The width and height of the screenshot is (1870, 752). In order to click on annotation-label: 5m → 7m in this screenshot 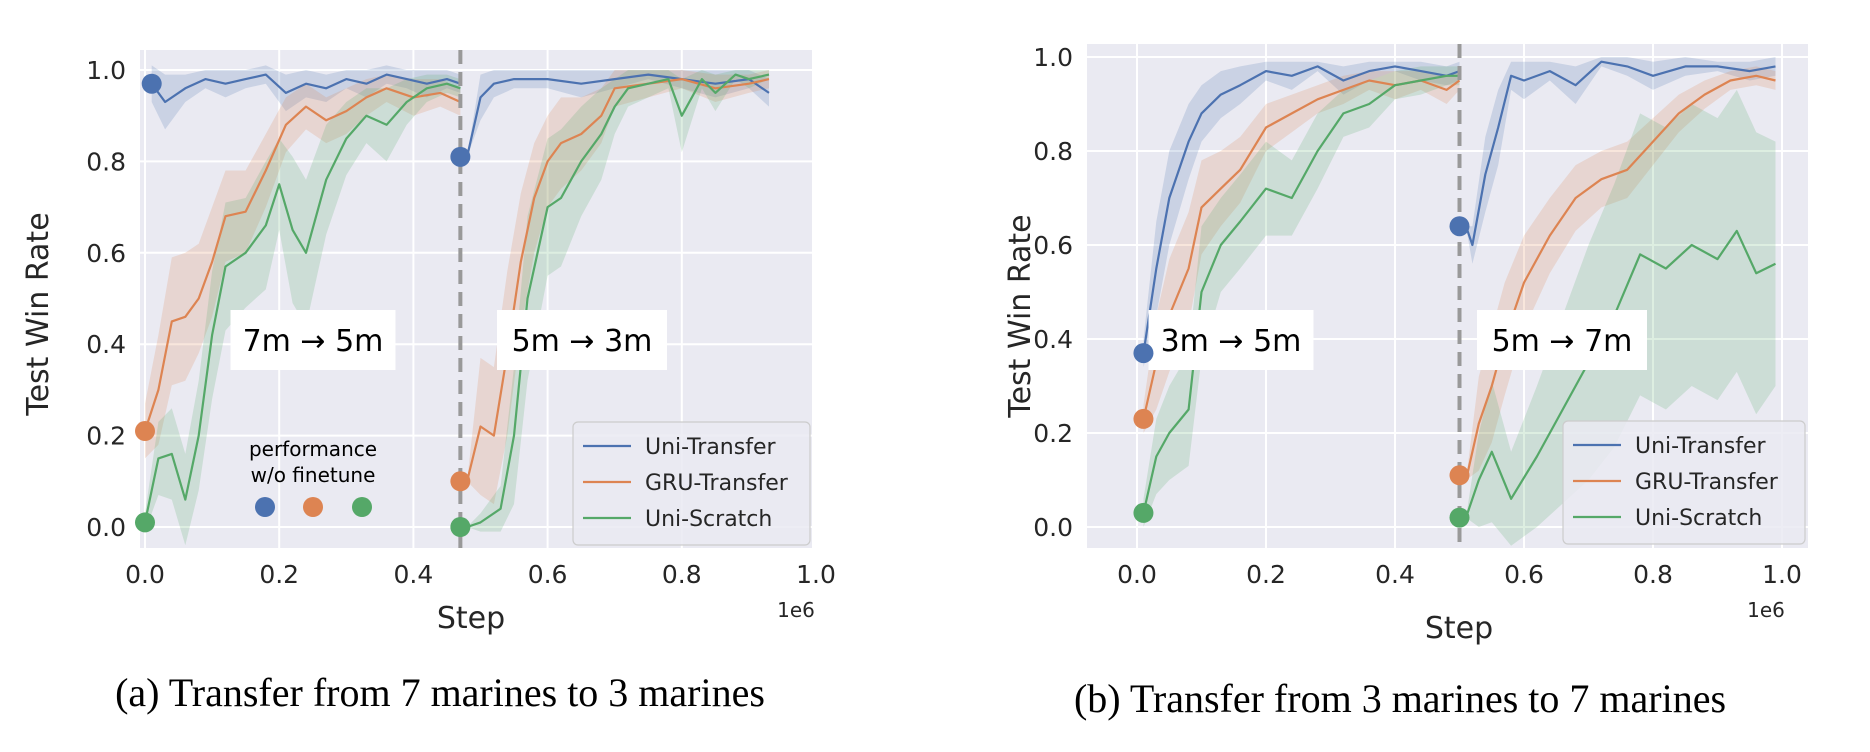, I will do `click(1562, 341)`.